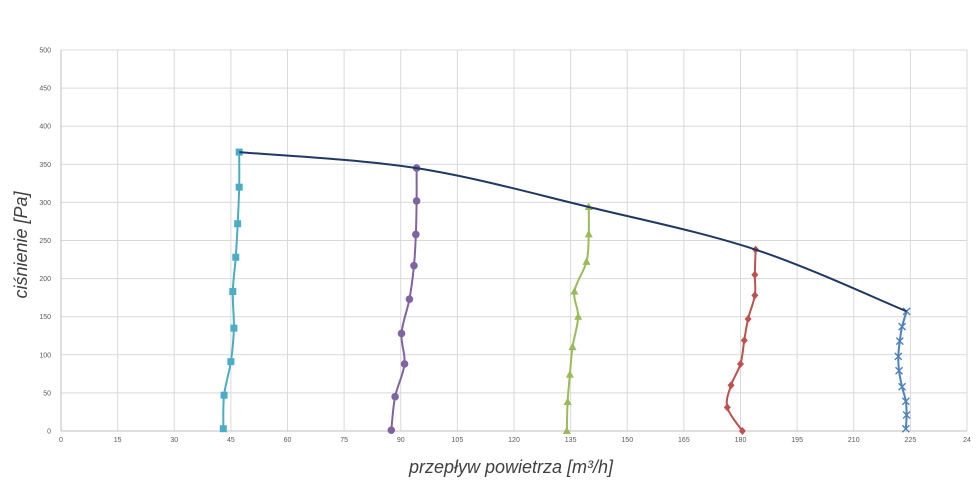  I want to click on x-tick-label-8: 120, so click(514, 440).